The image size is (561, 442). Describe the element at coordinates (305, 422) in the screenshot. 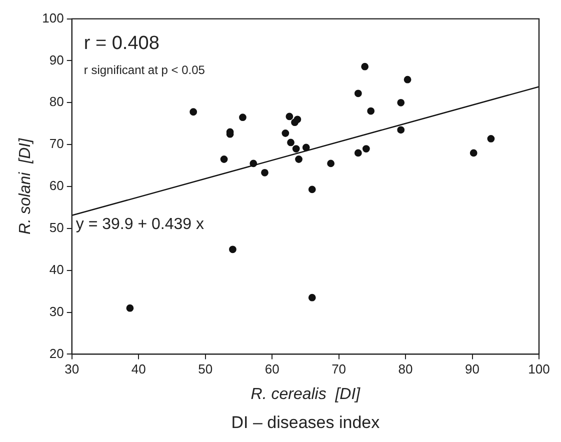

I see `text: DI – diseases index` at that location.